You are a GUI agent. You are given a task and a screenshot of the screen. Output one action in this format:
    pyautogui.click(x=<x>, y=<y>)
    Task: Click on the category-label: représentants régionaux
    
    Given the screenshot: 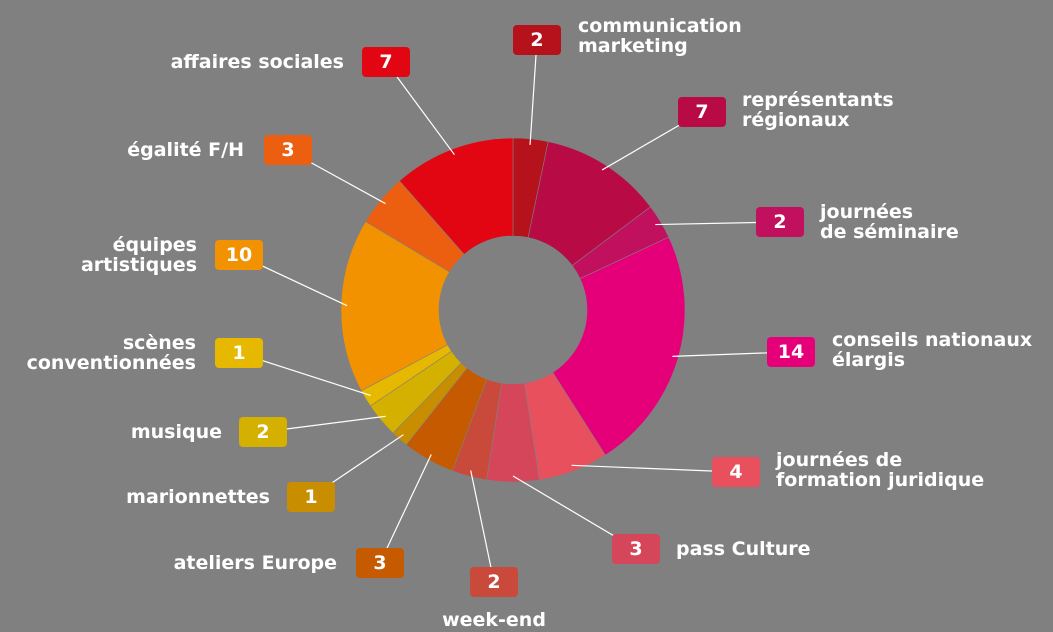 What is the action you would take?
    pyautogui.click(x=818, y=110)
    